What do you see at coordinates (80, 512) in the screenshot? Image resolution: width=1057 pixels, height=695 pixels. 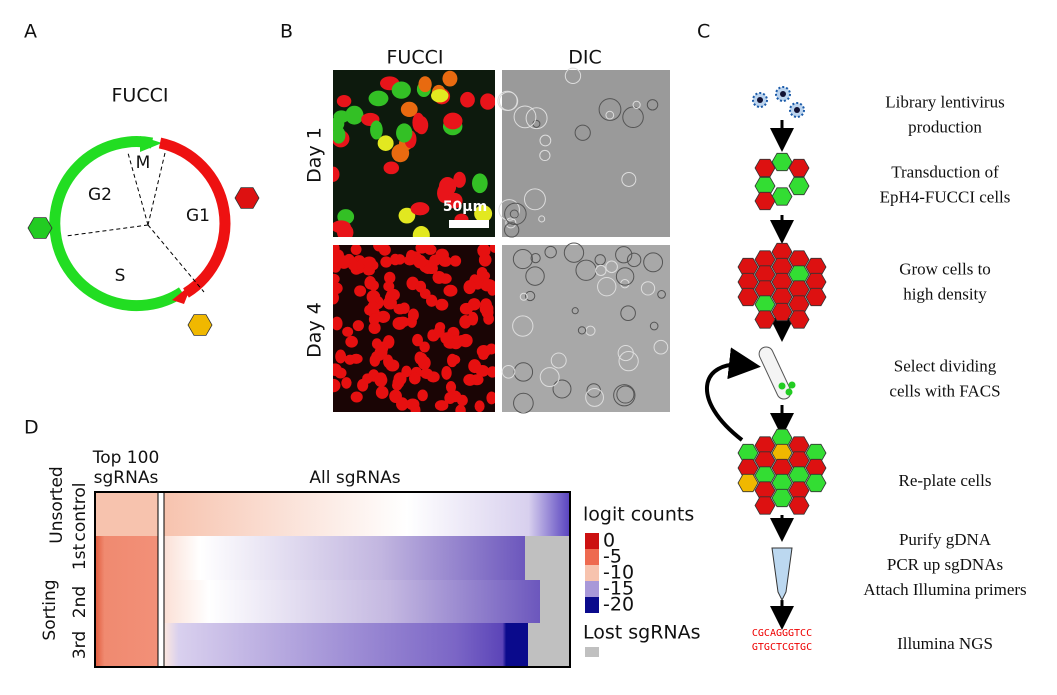 I see `row-label: control` at bounding box center [80, 512].